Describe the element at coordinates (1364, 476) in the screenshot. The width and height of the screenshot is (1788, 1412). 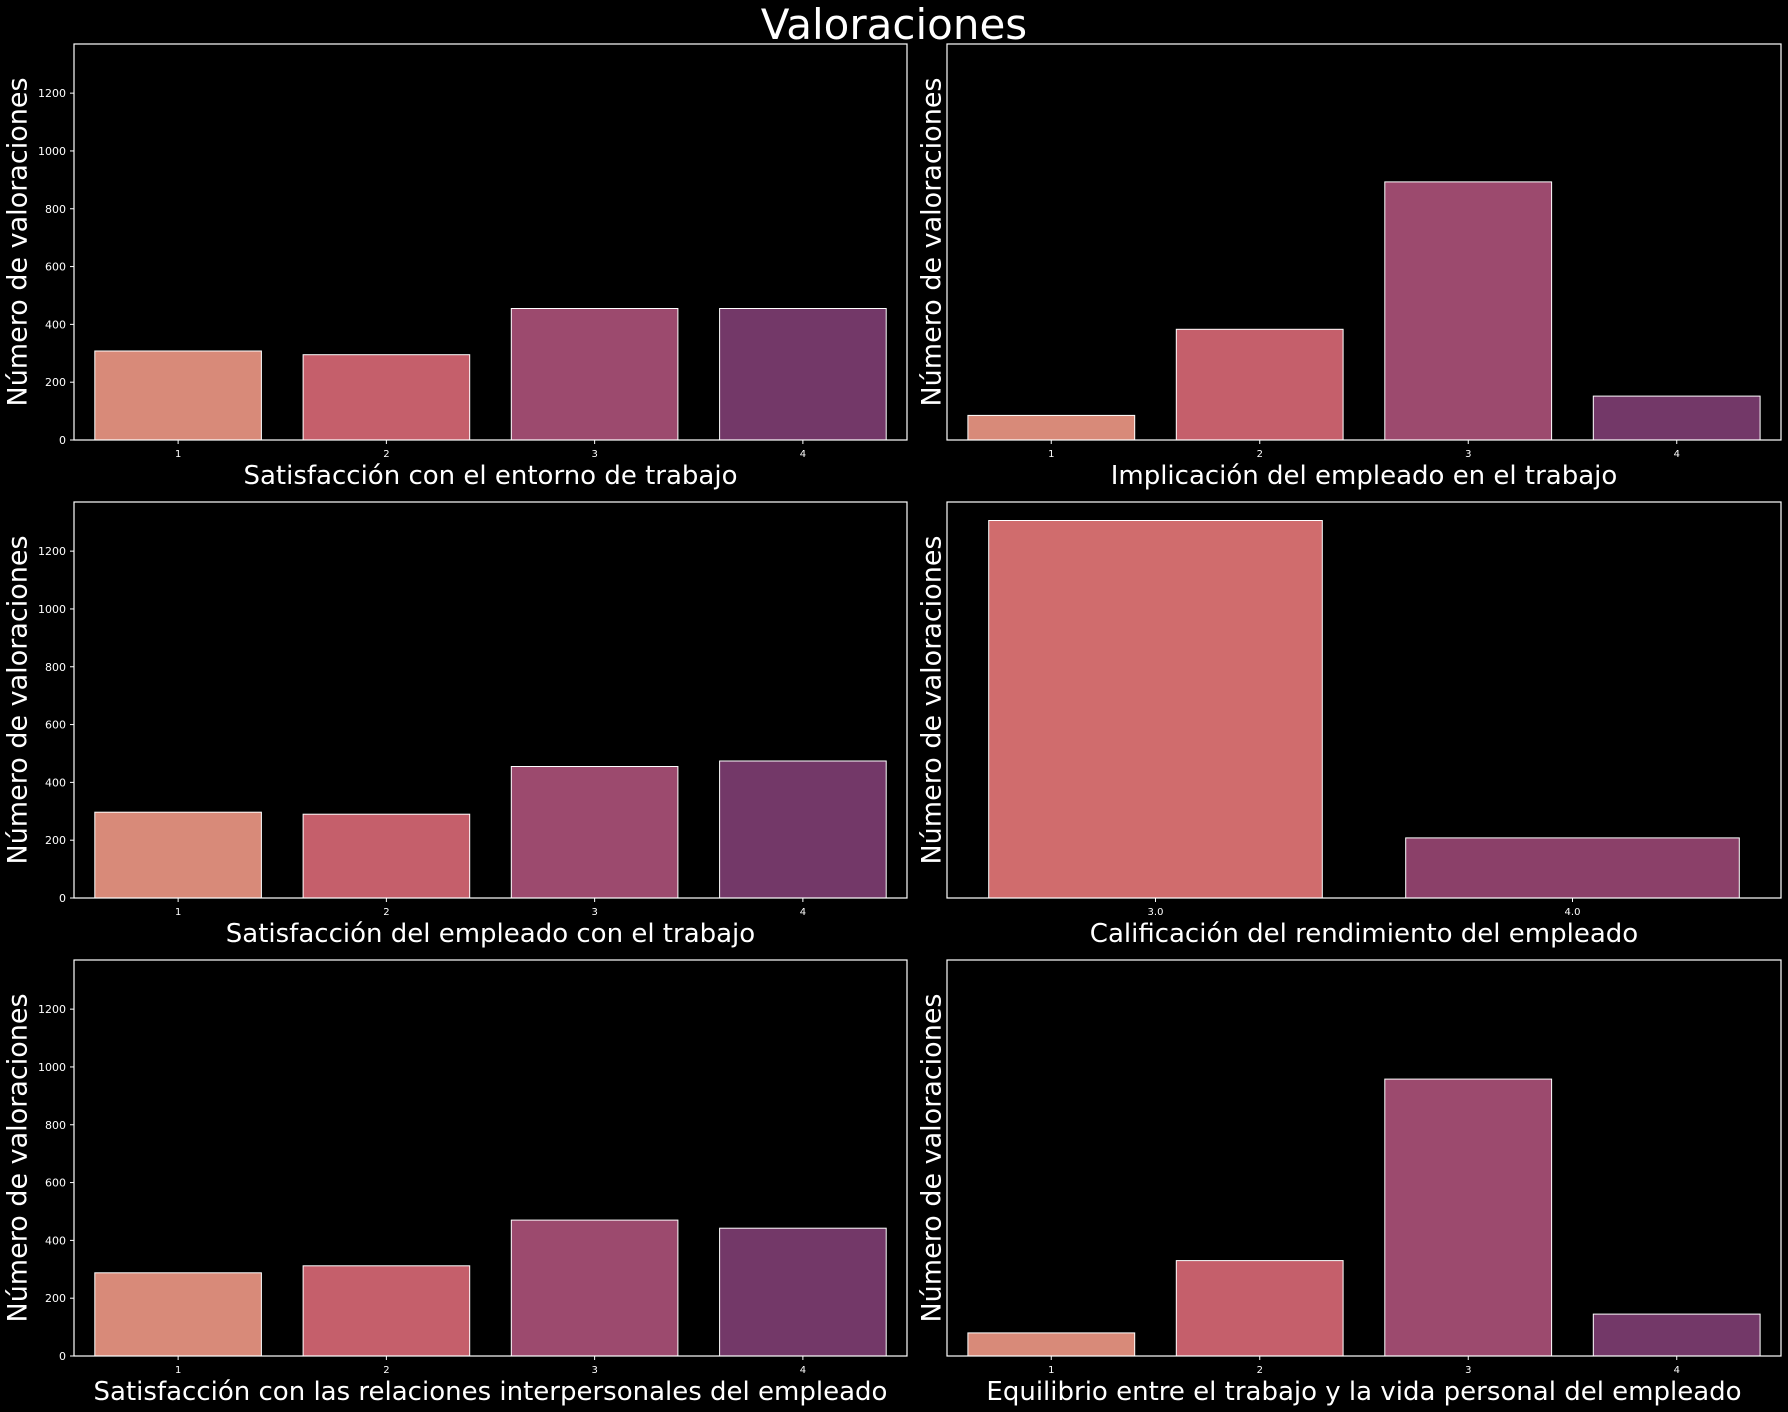
I see `x-axis-label: Implicación del empleado en el trabajo` at that location.